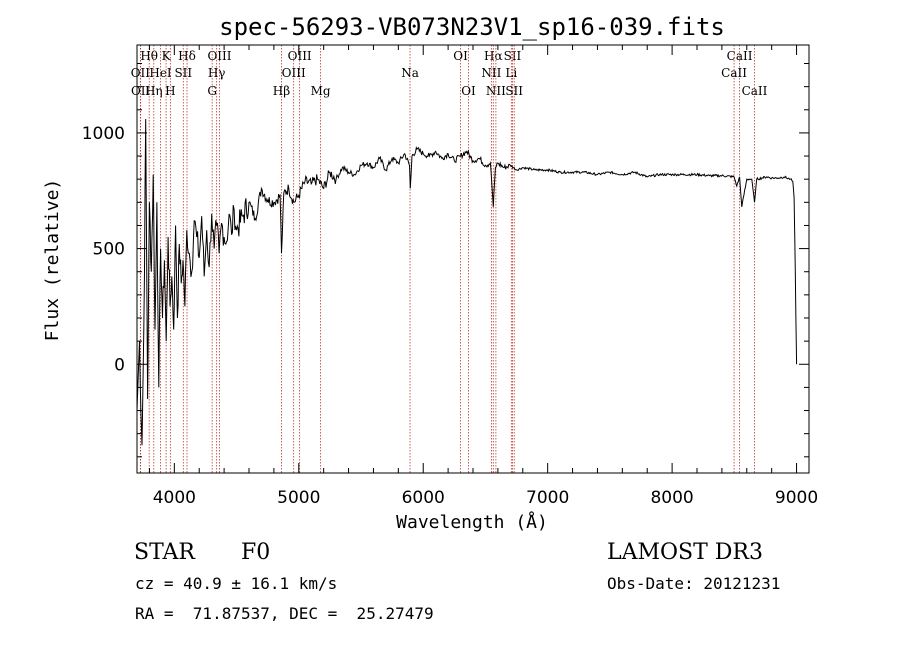  Describe the element at coordinates (174, 498) in the screenshot. I see `x-tick-label: 4000` at that location.